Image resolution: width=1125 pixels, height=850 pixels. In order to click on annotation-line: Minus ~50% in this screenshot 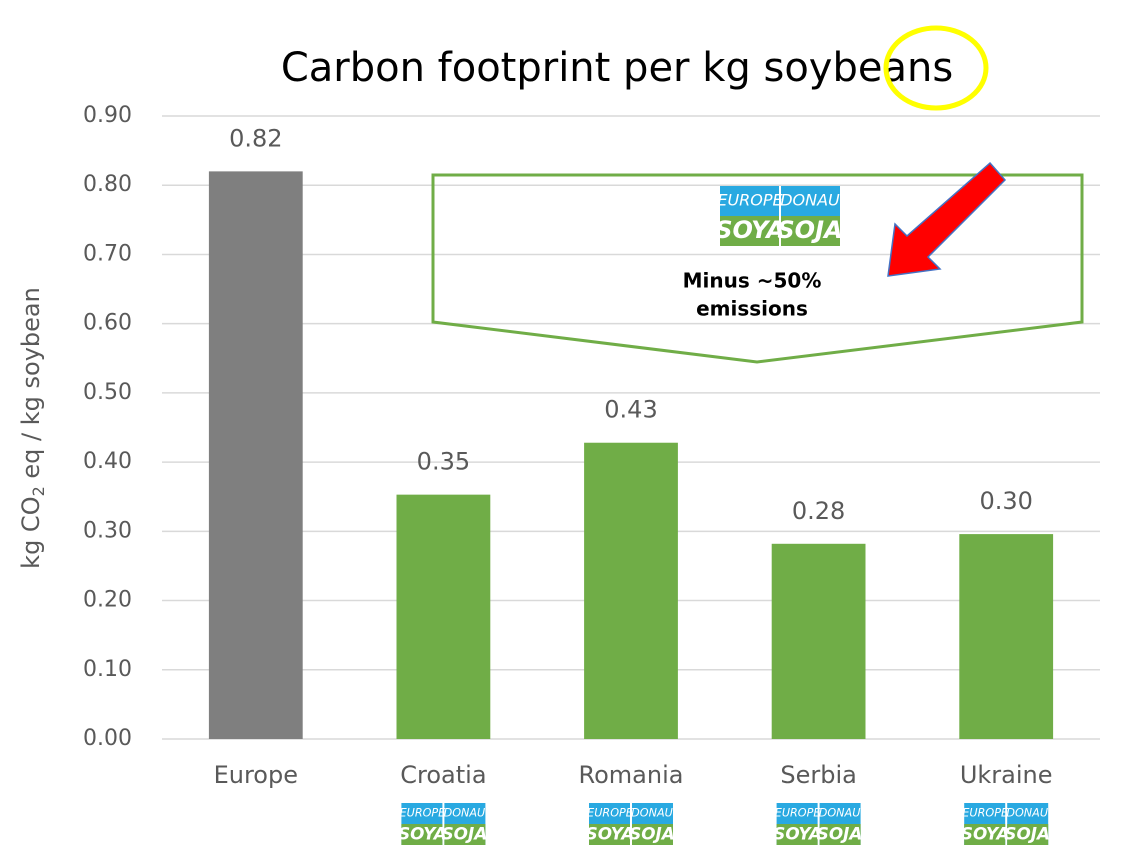, I will do `click(752, 281)`.